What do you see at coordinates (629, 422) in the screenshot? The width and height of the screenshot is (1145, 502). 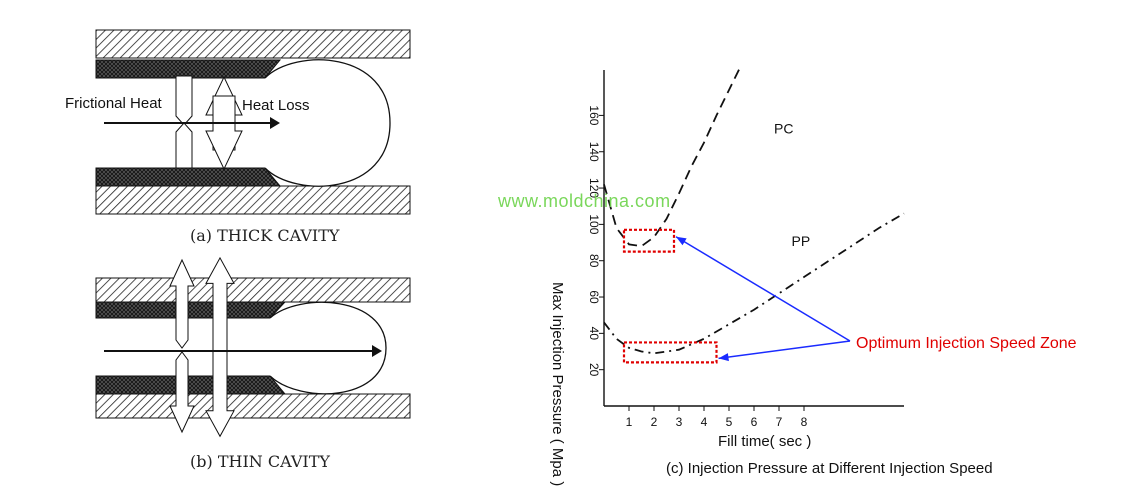 I see `x-tick-label: 1` at bounding box center [629, 422].